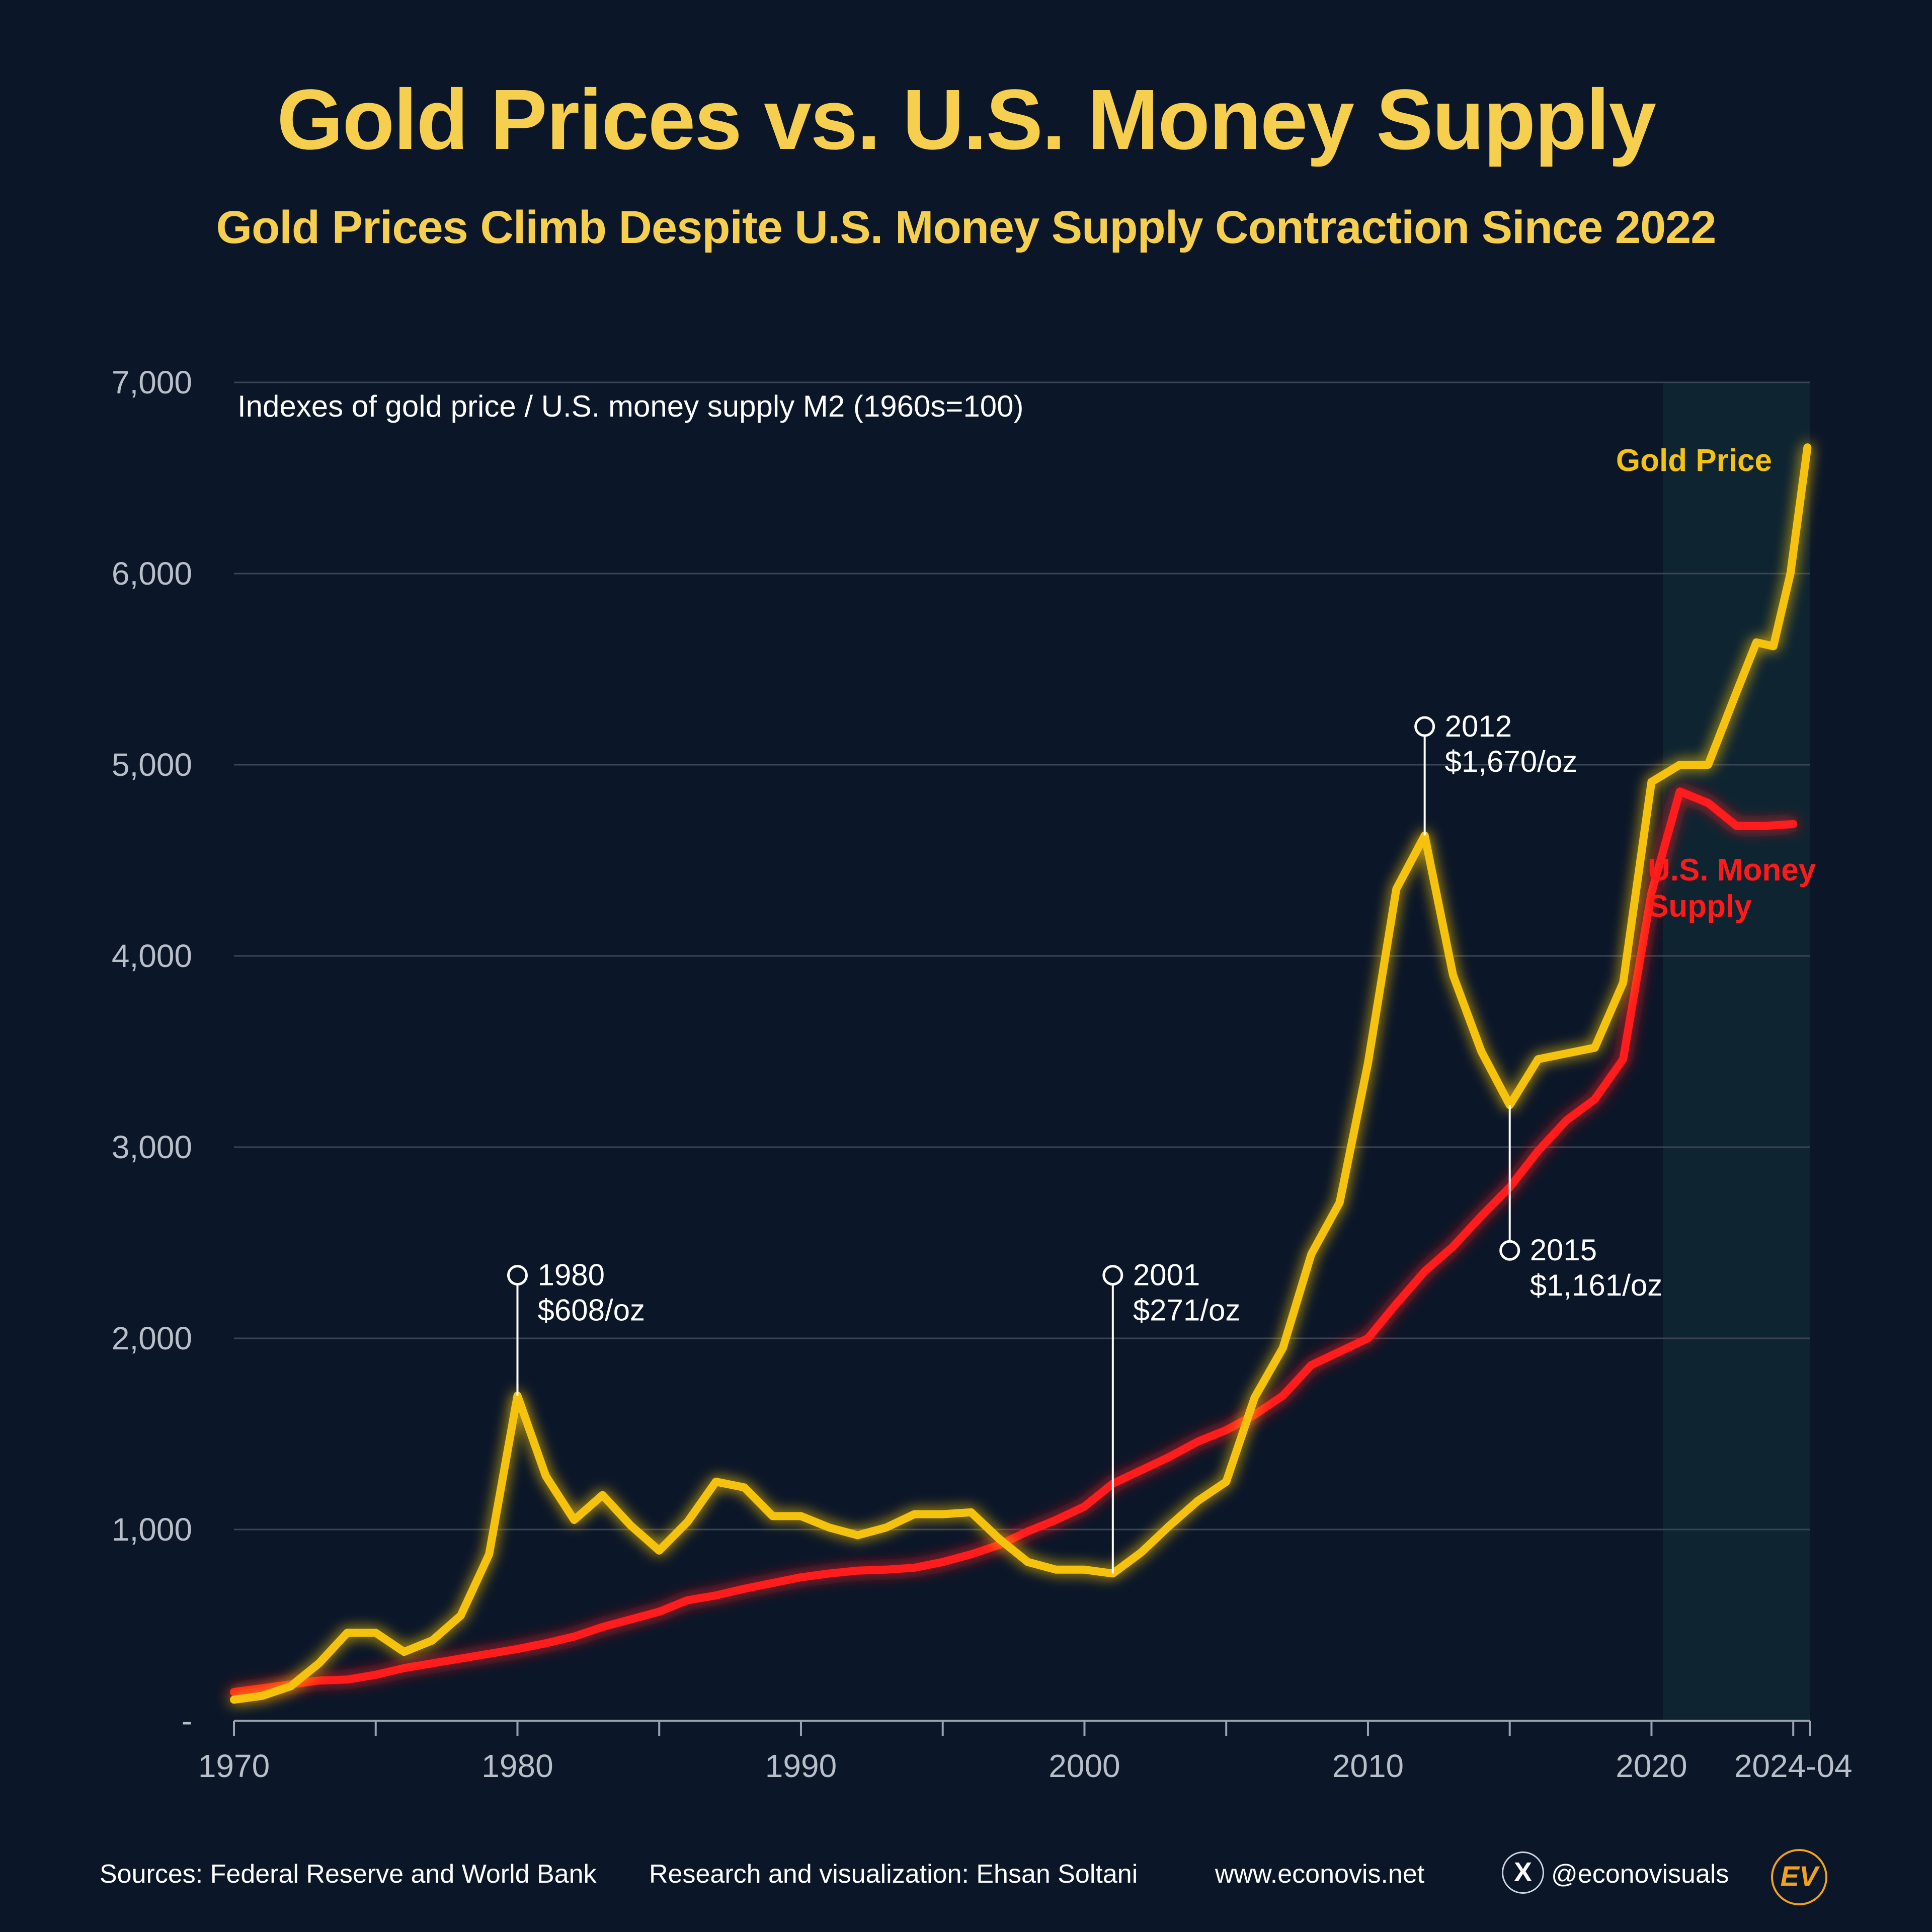  I want to click on annotation-year: 2001, so click(1166, 1275).